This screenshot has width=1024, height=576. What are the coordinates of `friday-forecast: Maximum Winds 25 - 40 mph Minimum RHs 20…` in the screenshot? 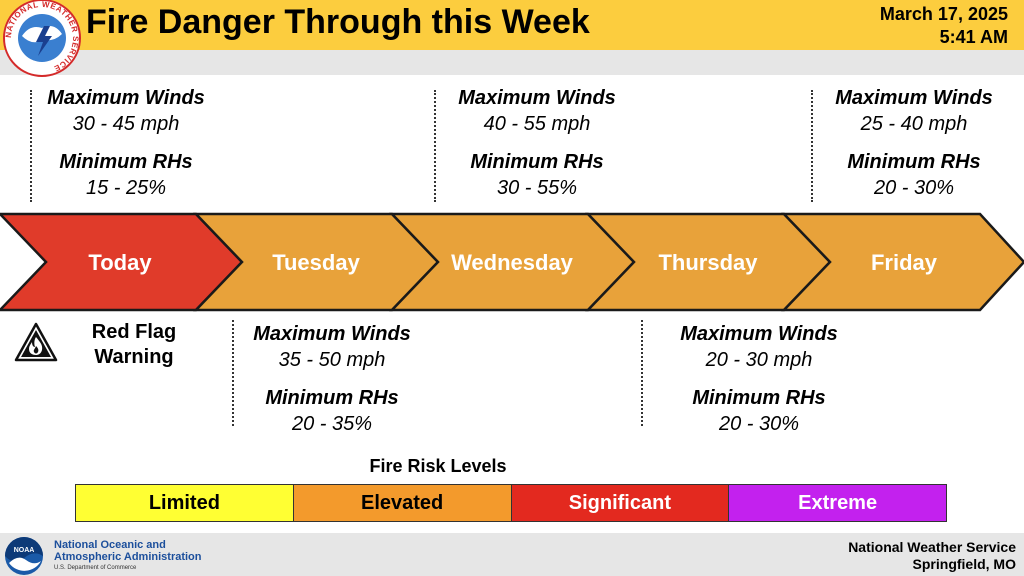 It's located at (914, 143).